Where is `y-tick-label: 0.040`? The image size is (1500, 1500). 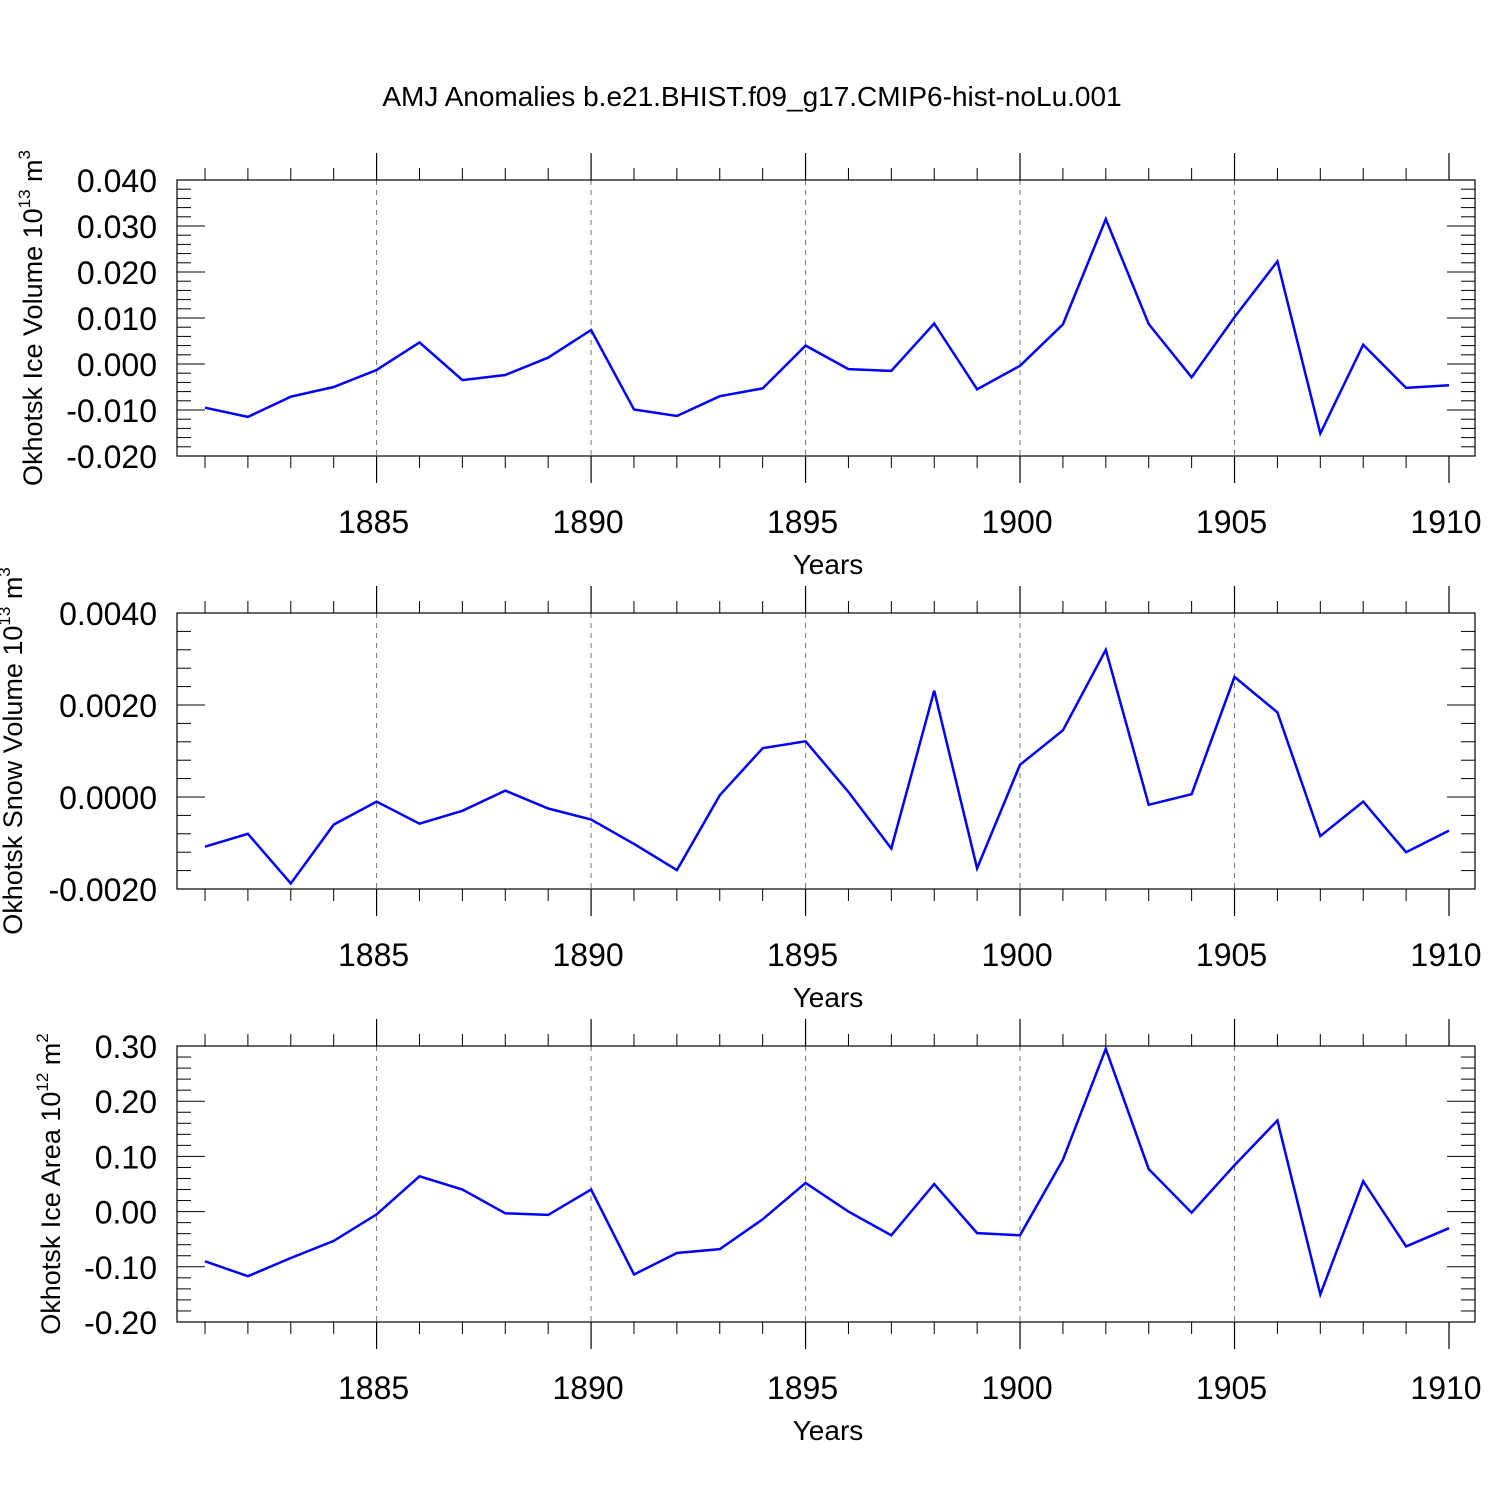
y-tick-label: 0.040 is located at coordinates (117, 181).